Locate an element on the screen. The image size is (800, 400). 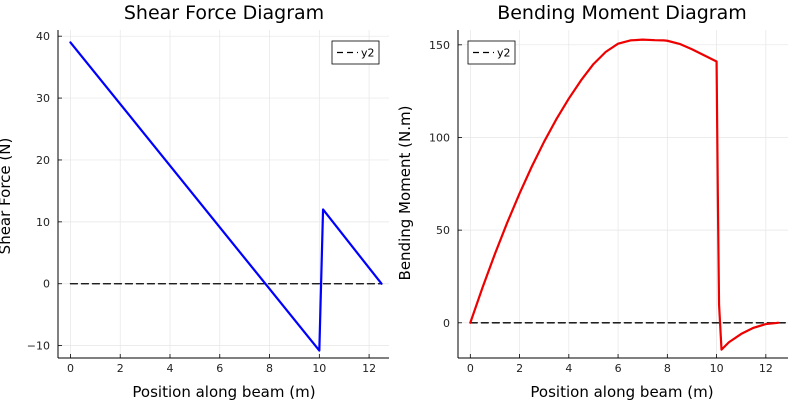
shear-legend-label-y2: y2 is located at coordinates (368, 53).